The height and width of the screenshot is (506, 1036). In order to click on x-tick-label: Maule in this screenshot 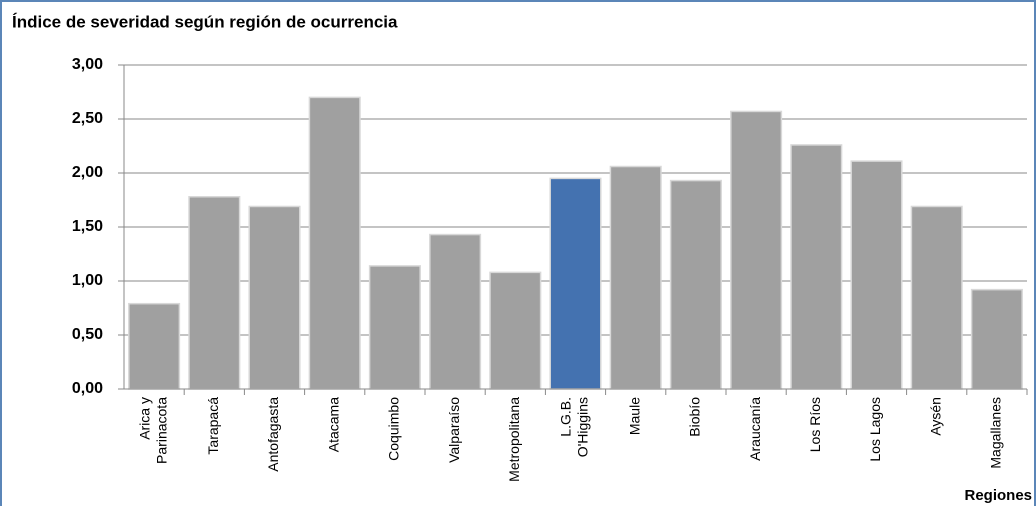, I will do `click(634, 416)`.